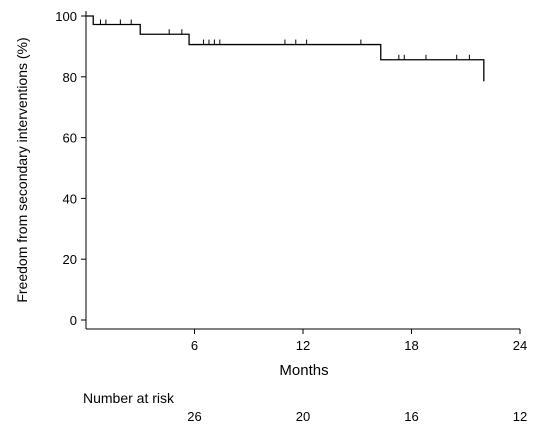  I want to click on x-tick-label: 24, so click(520, 345).